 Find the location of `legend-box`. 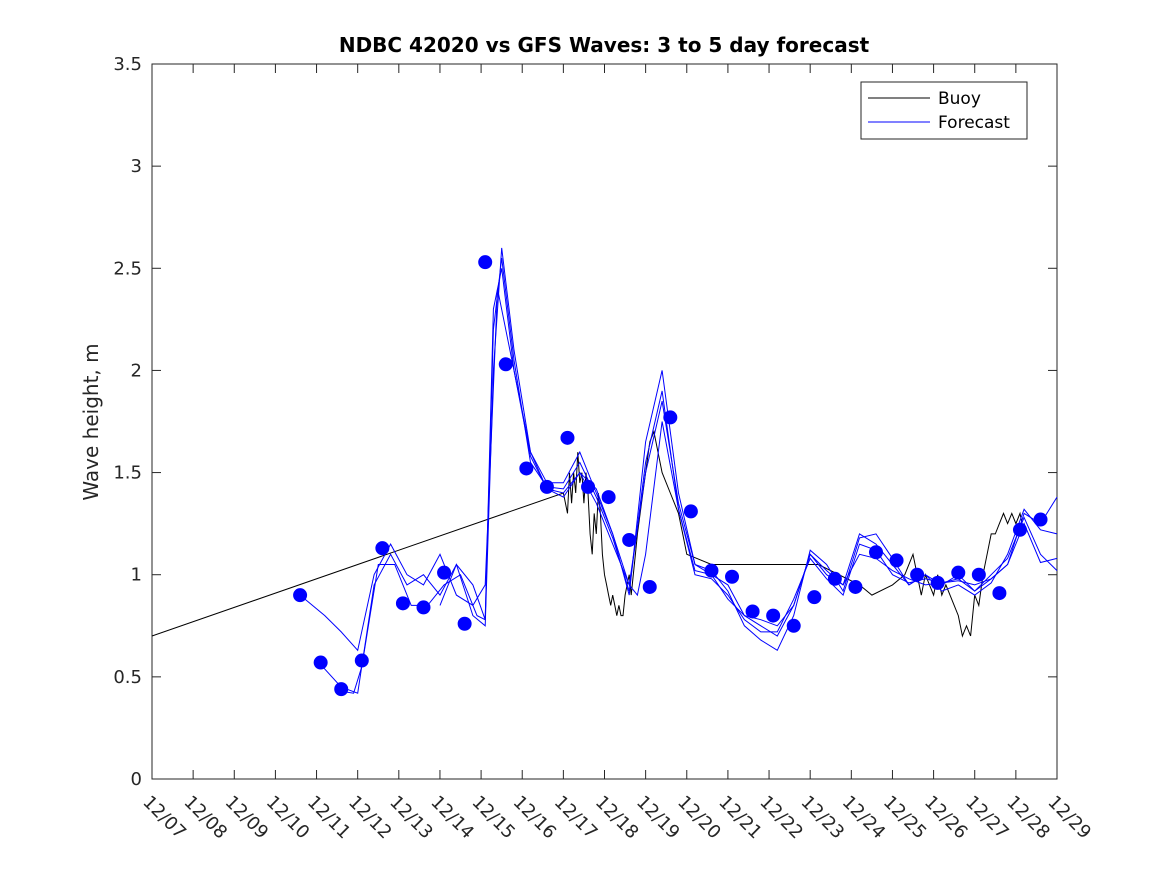

legend-box is located at coordinates (944, 110).